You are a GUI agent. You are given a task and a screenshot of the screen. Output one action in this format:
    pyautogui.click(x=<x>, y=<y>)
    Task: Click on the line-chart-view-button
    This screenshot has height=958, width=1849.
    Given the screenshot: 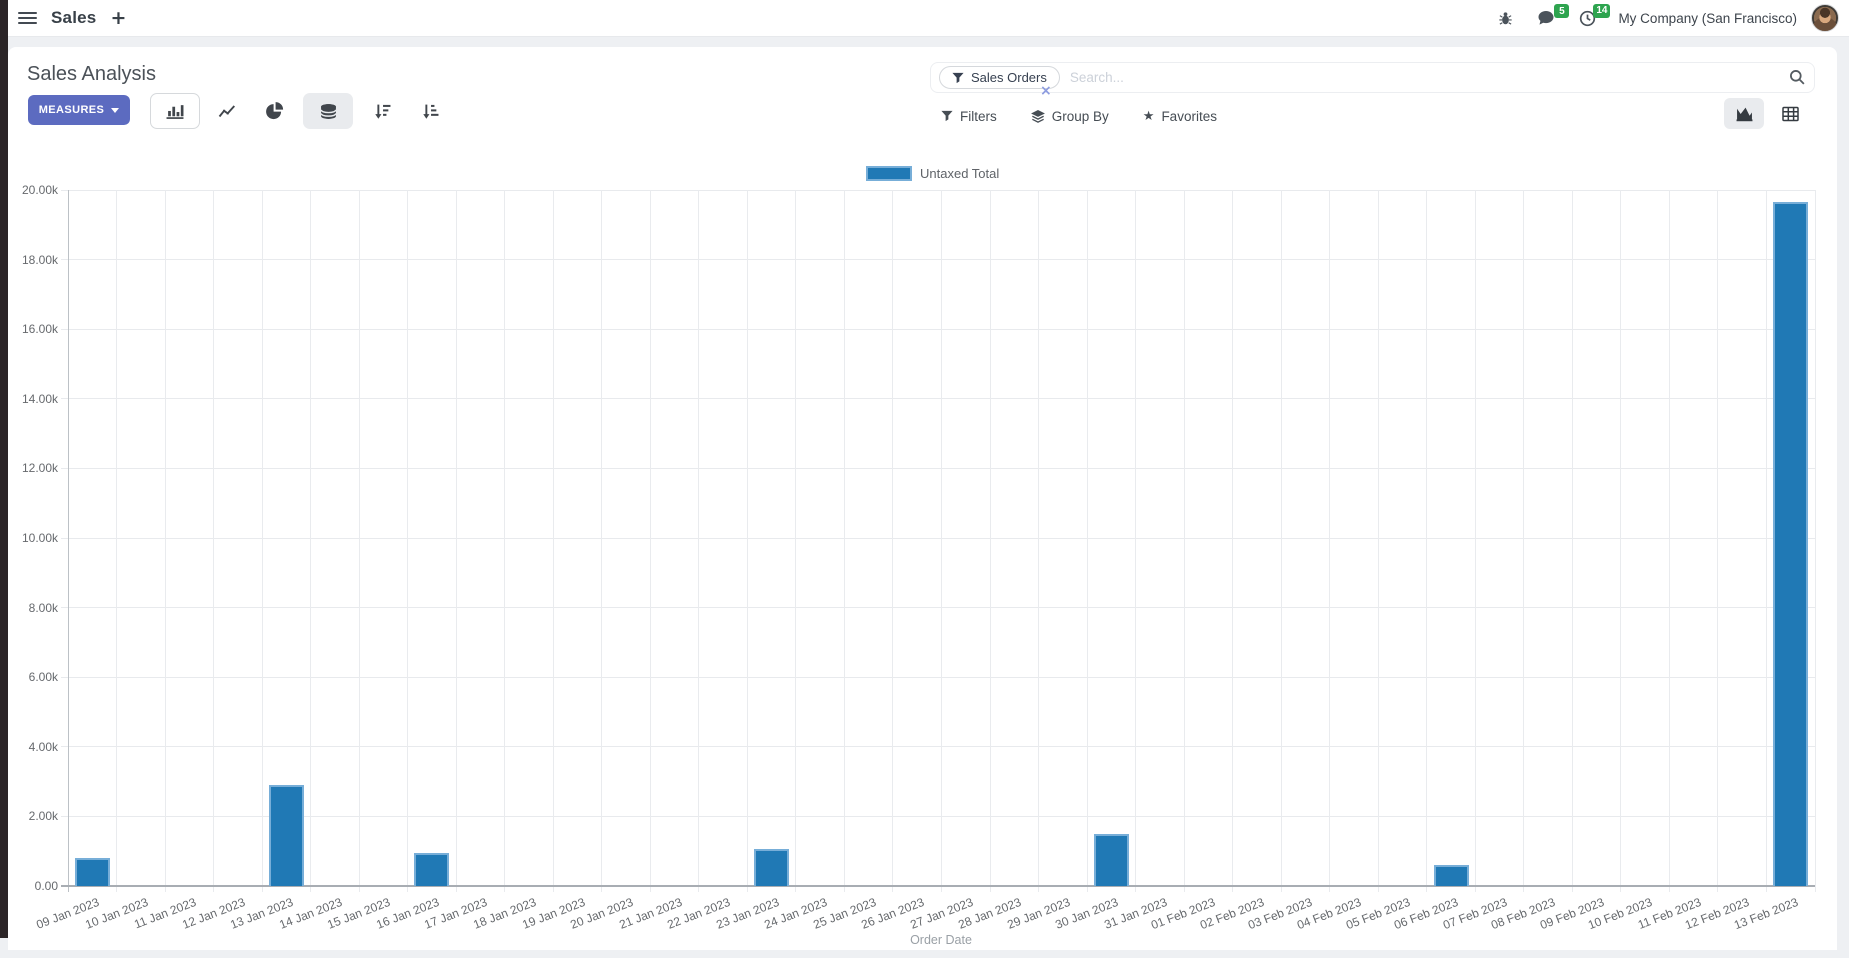 What is the action you would take?
    pyautogui.click(x=227, y=111)
    